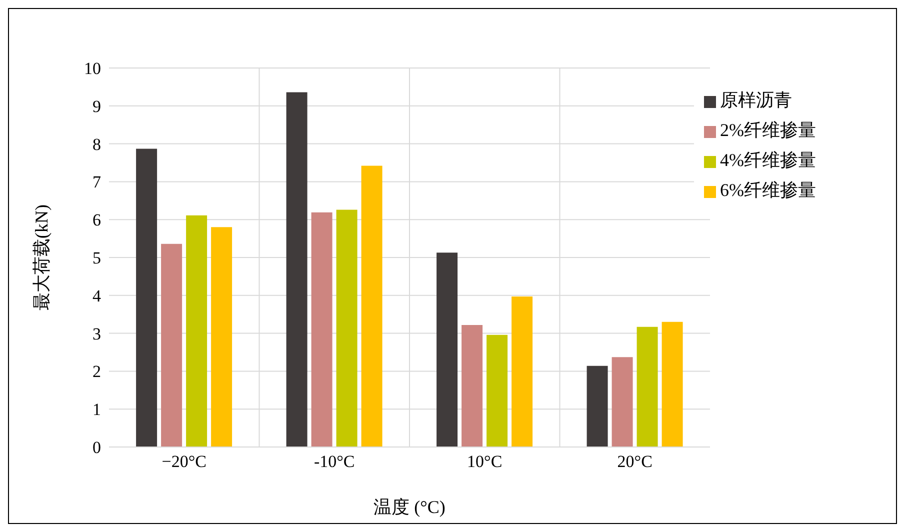 The height and width of the screenshot is (532, 905). Describe the element at coordinates (756, 100) in the screenshot. I see `legend-label: 原样沥青` at that location.